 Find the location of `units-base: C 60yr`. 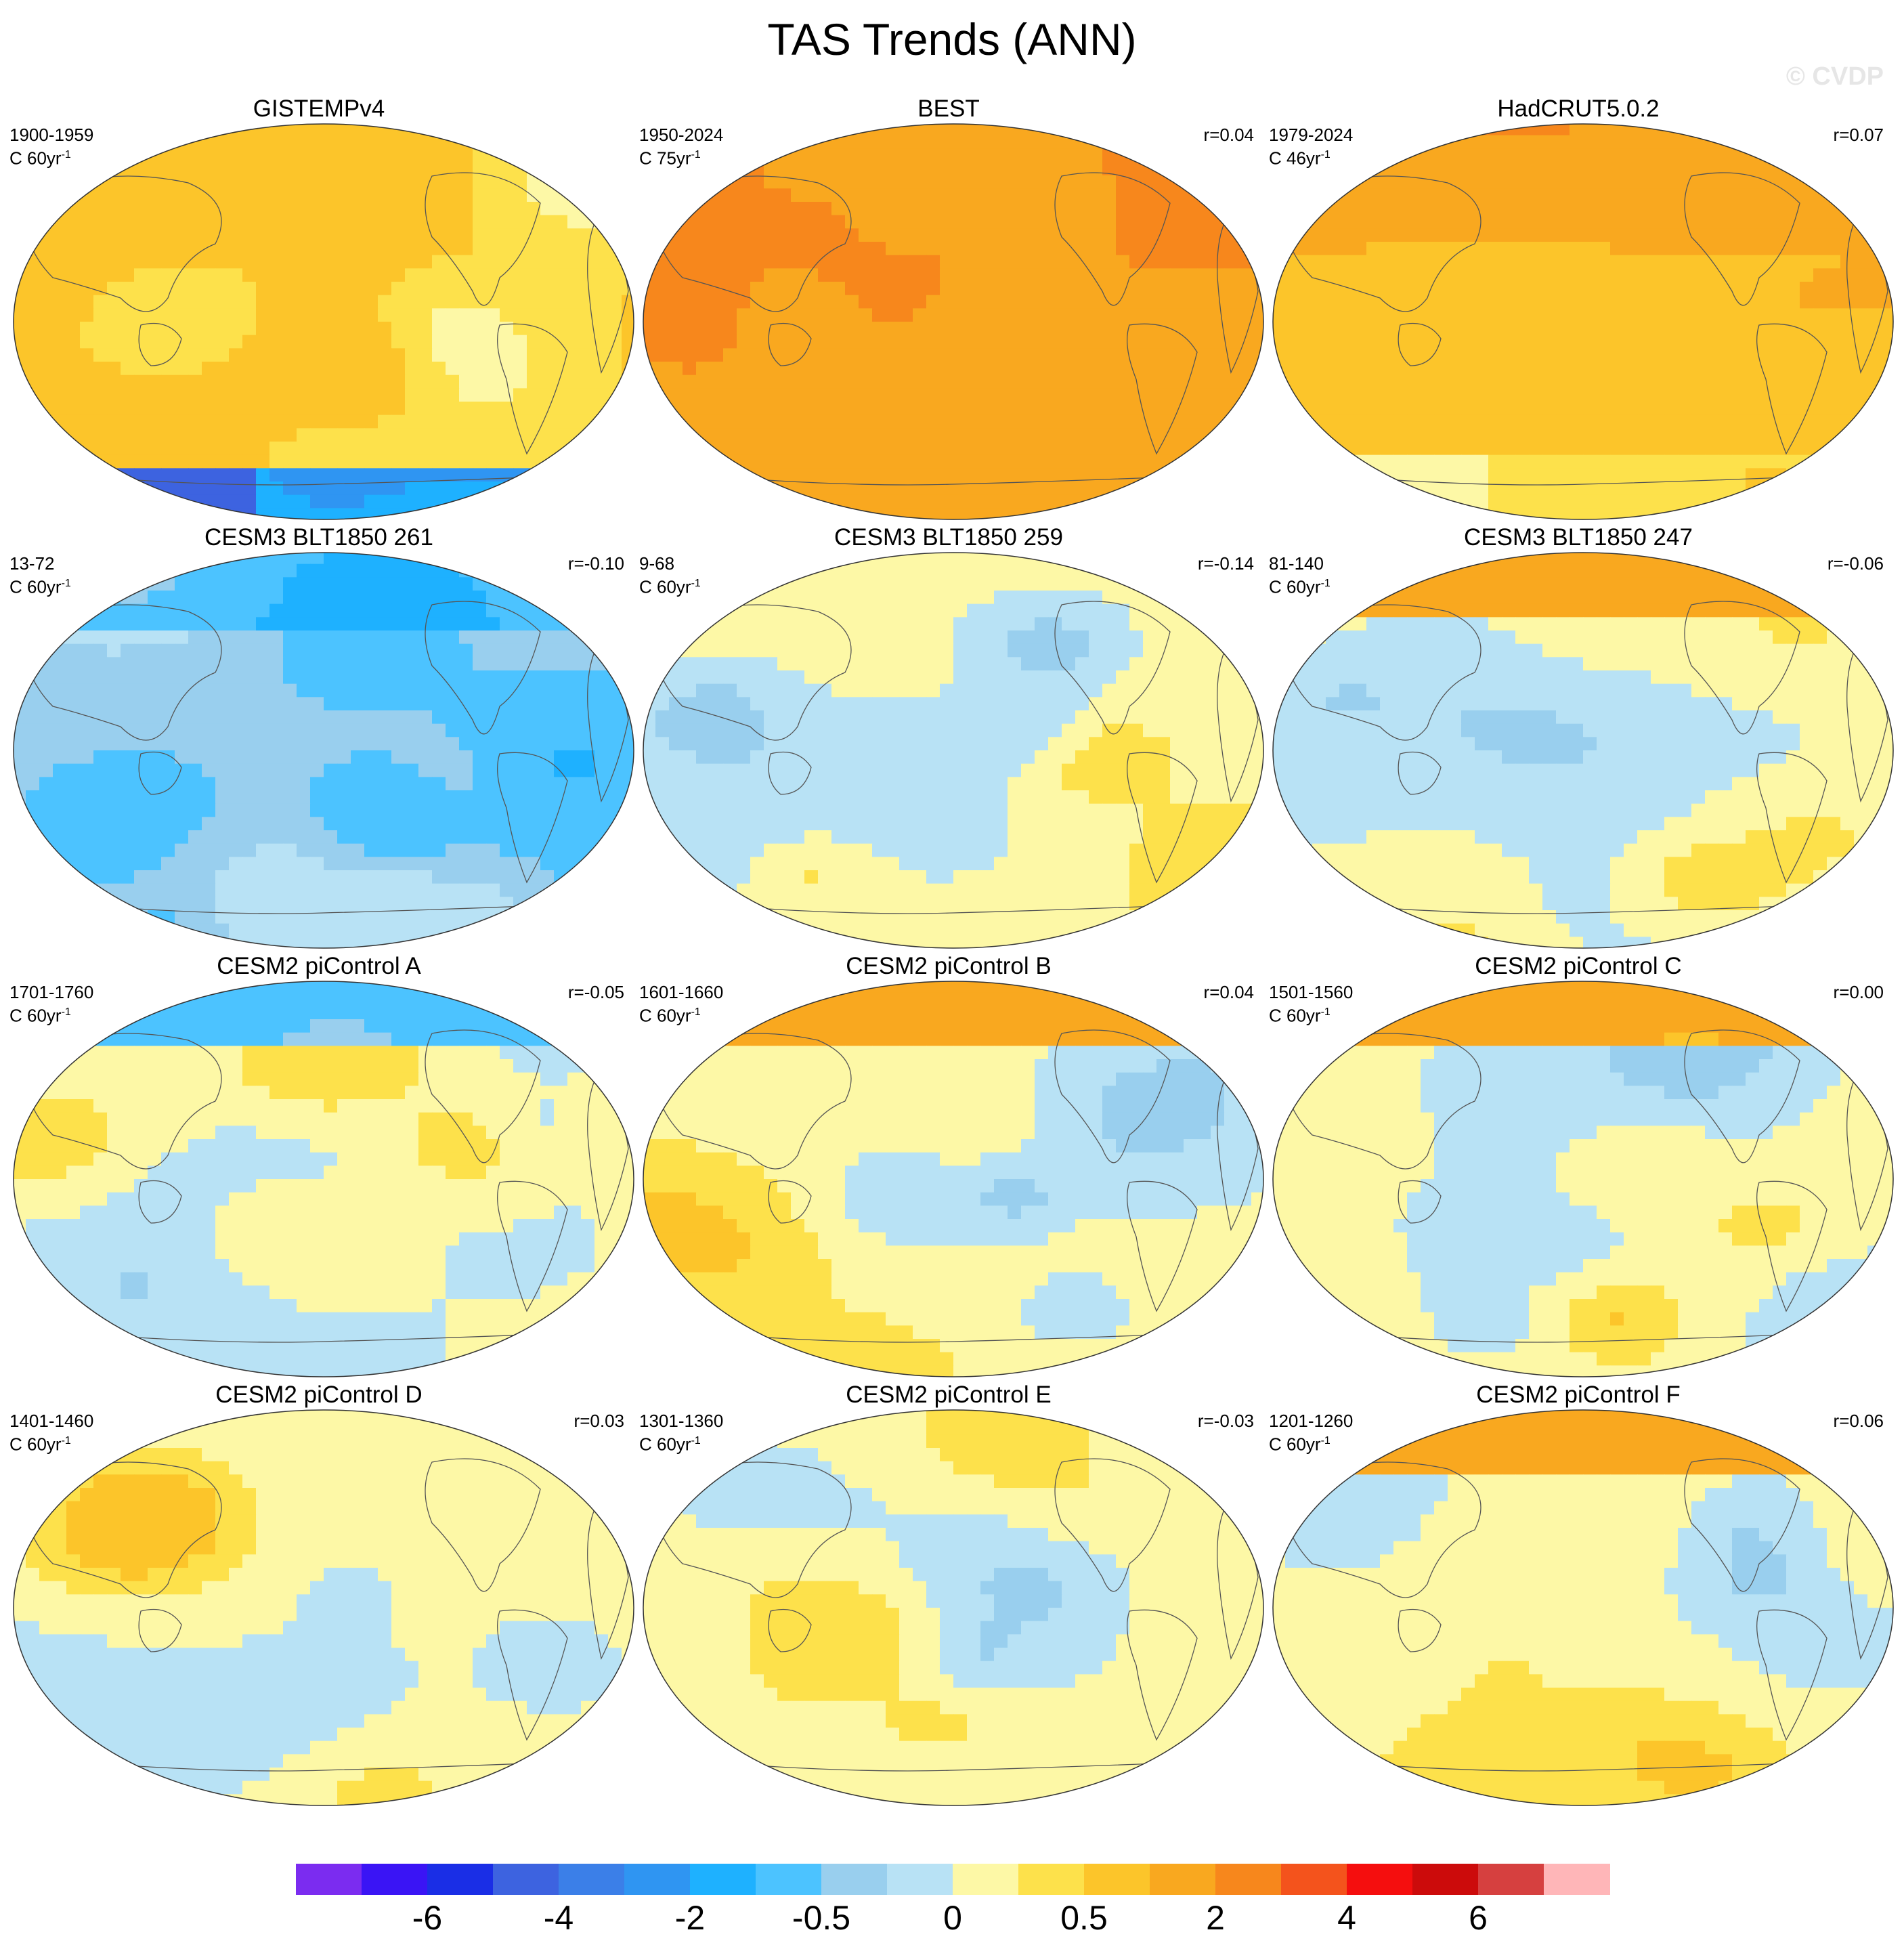

units-base: C 60yr is located at coordinates (36, 158).